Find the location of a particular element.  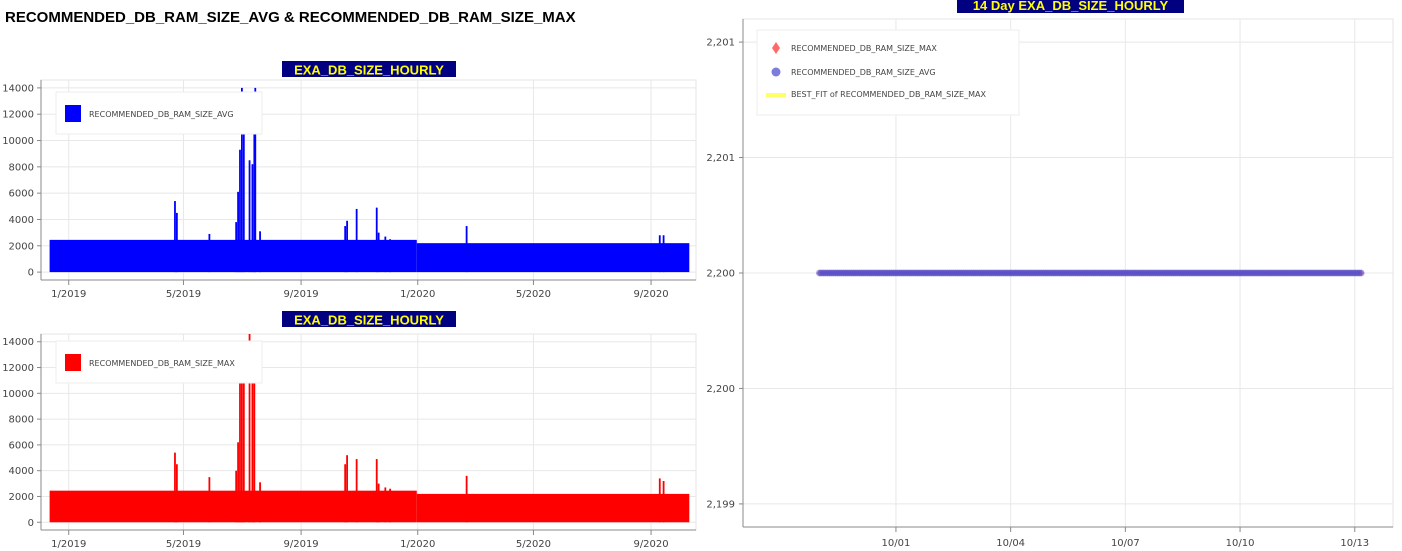

legend-marker-best-fit is located at coordinates (776, 95).